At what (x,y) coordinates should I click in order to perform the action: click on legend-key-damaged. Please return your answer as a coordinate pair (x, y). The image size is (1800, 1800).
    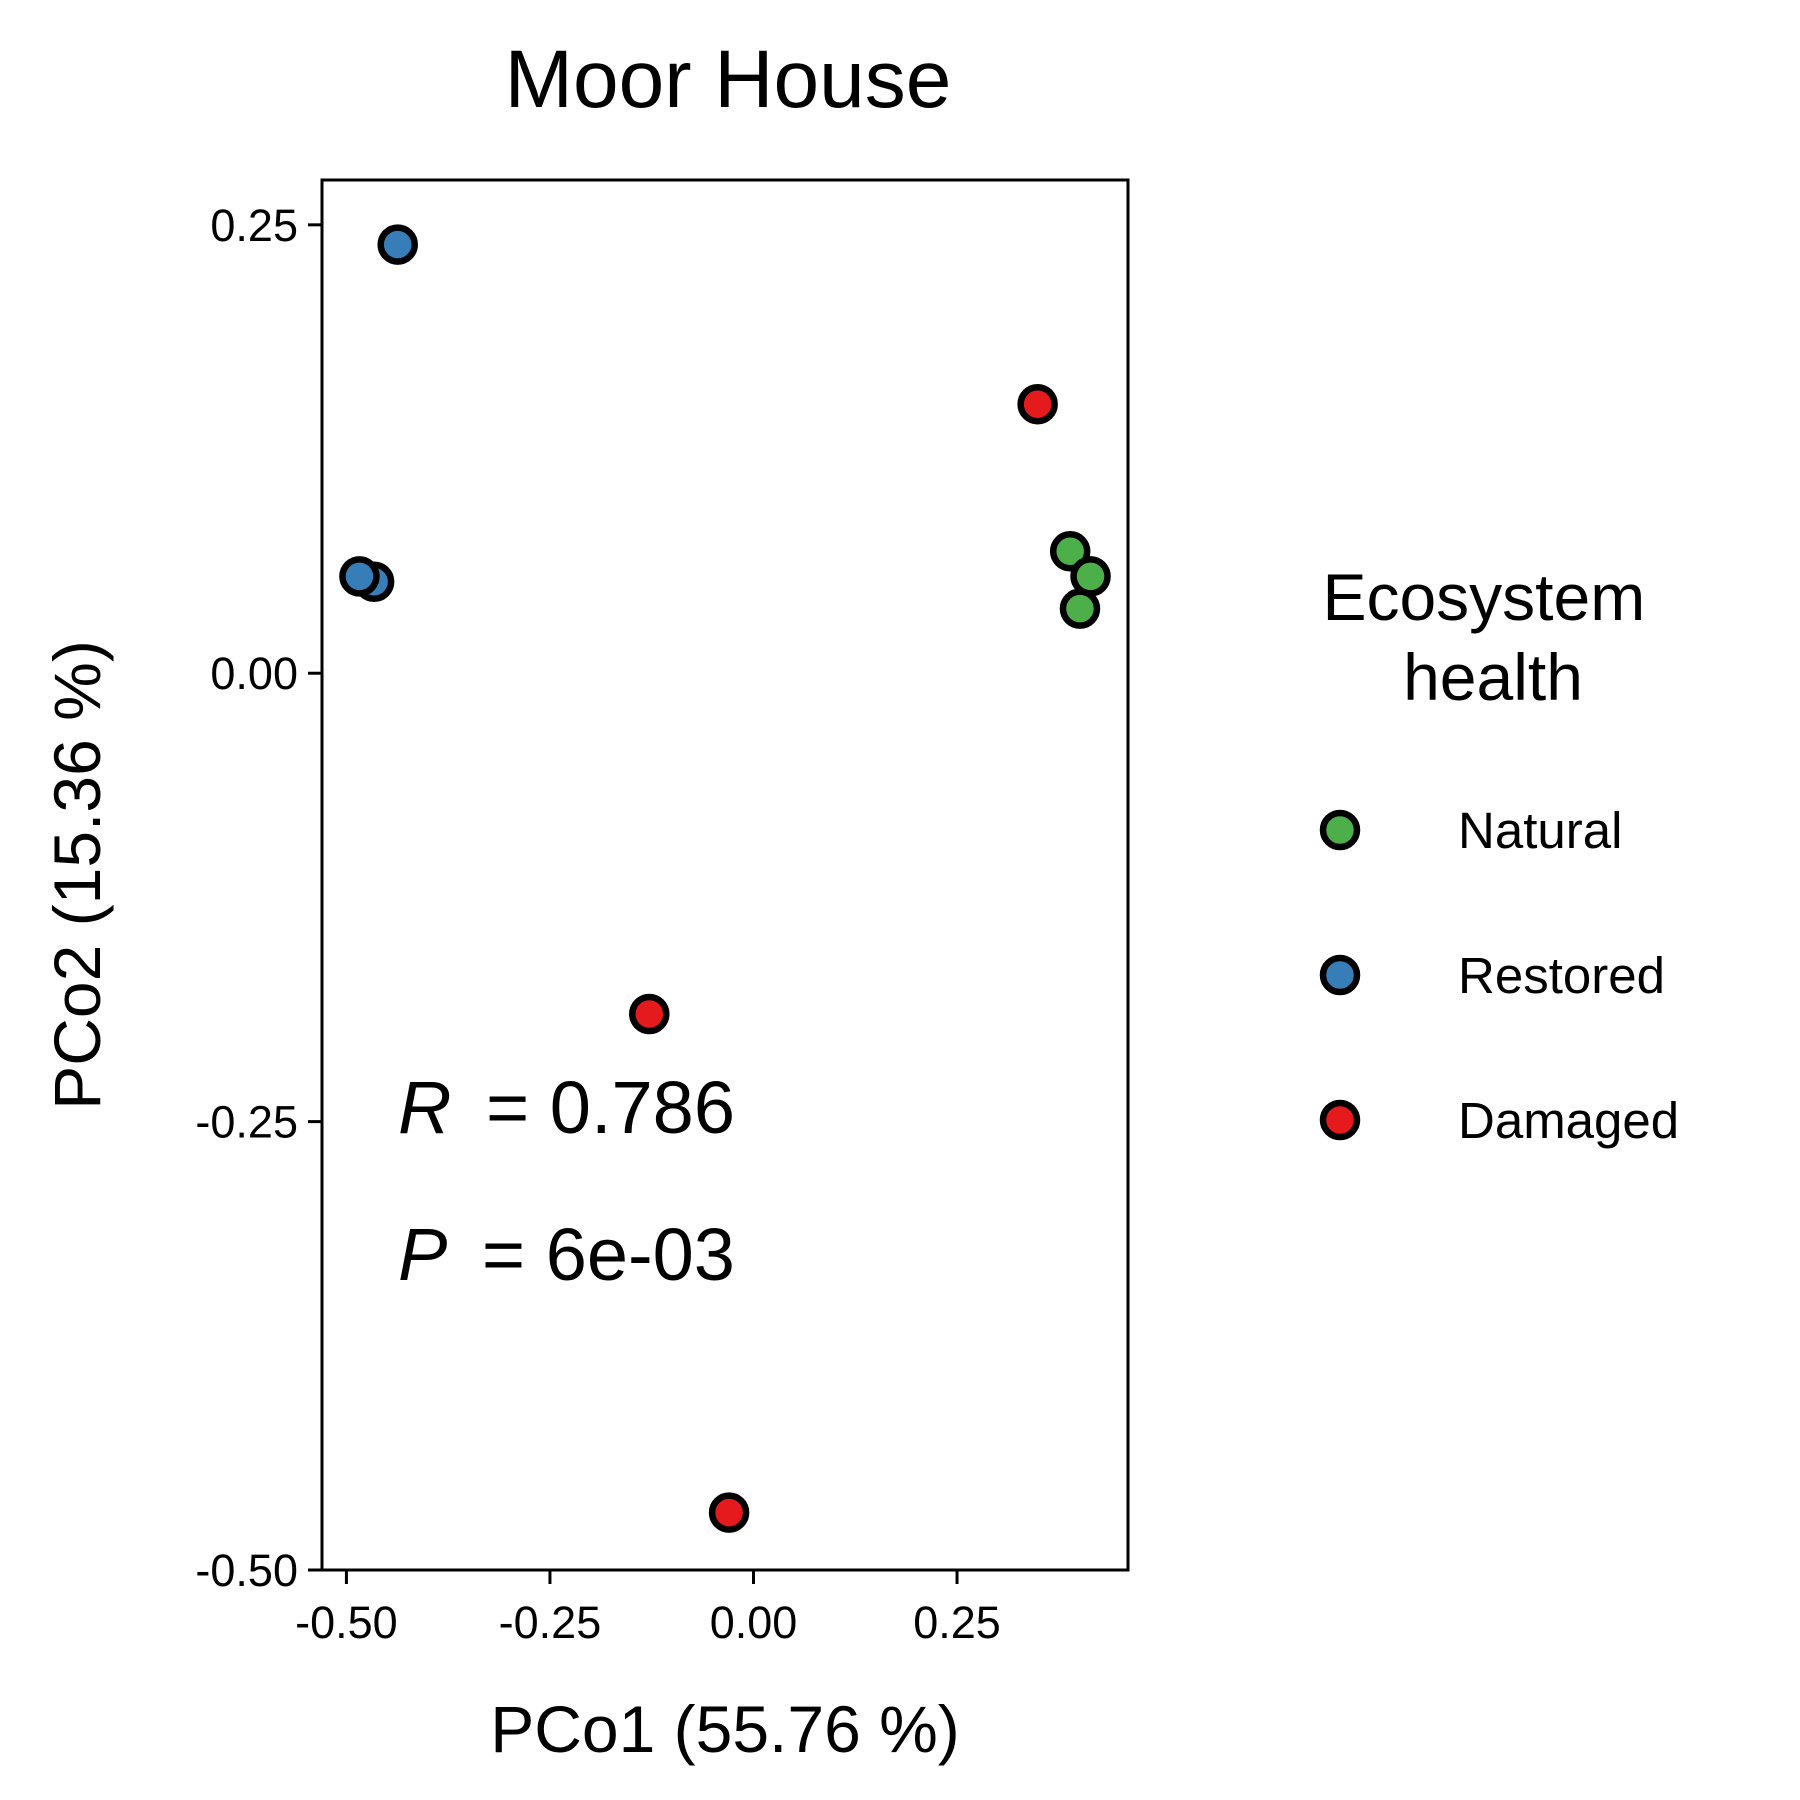
    Looking at the image, I should click on (1340, 1120).